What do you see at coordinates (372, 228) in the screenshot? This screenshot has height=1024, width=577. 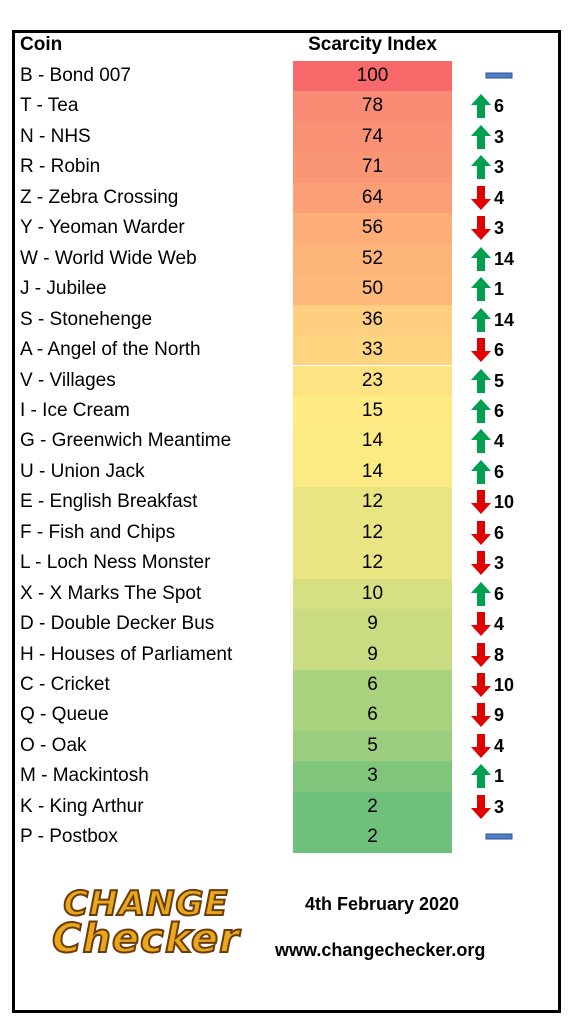 I see `scarcity-index: 56` at bounding box center [372, 228].